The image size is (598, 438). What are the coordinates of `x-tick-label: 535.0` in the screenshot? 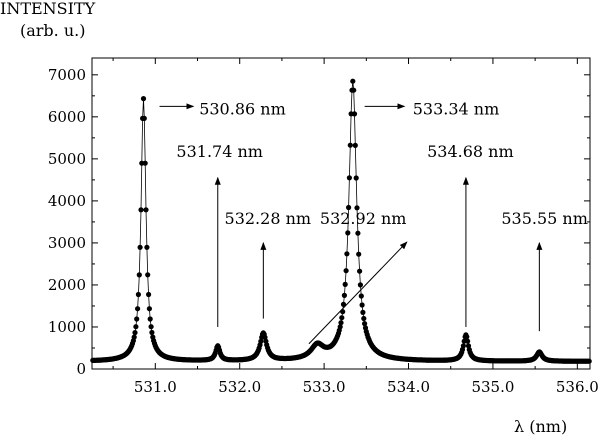 It's located at (492, 387).